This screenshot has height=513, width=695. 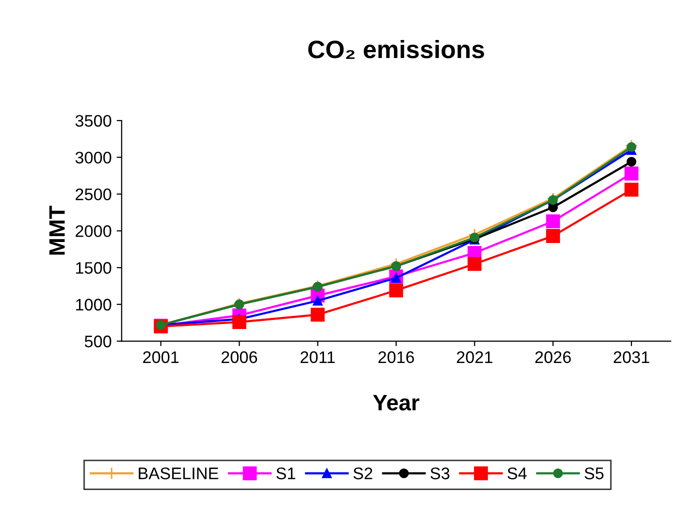 I want to click on legend-label: S3, so click(x=440, y=474).